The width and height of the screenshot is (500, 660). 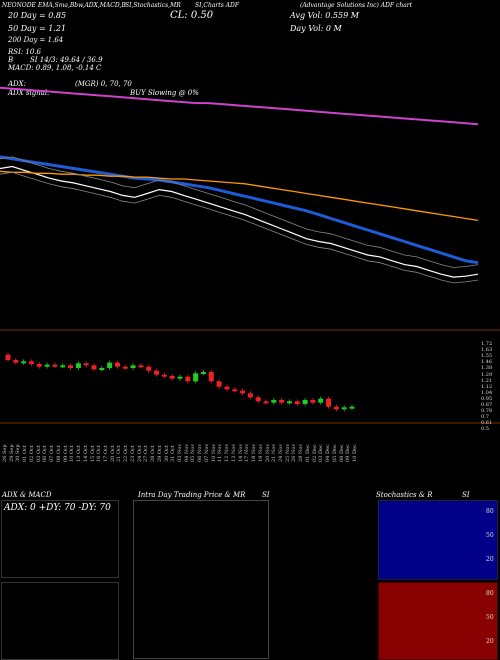 What do you see at coordinates (490, 559) in the screenshot?
I see `stoch-tick-20: 20` at bounding box center [490, 559].